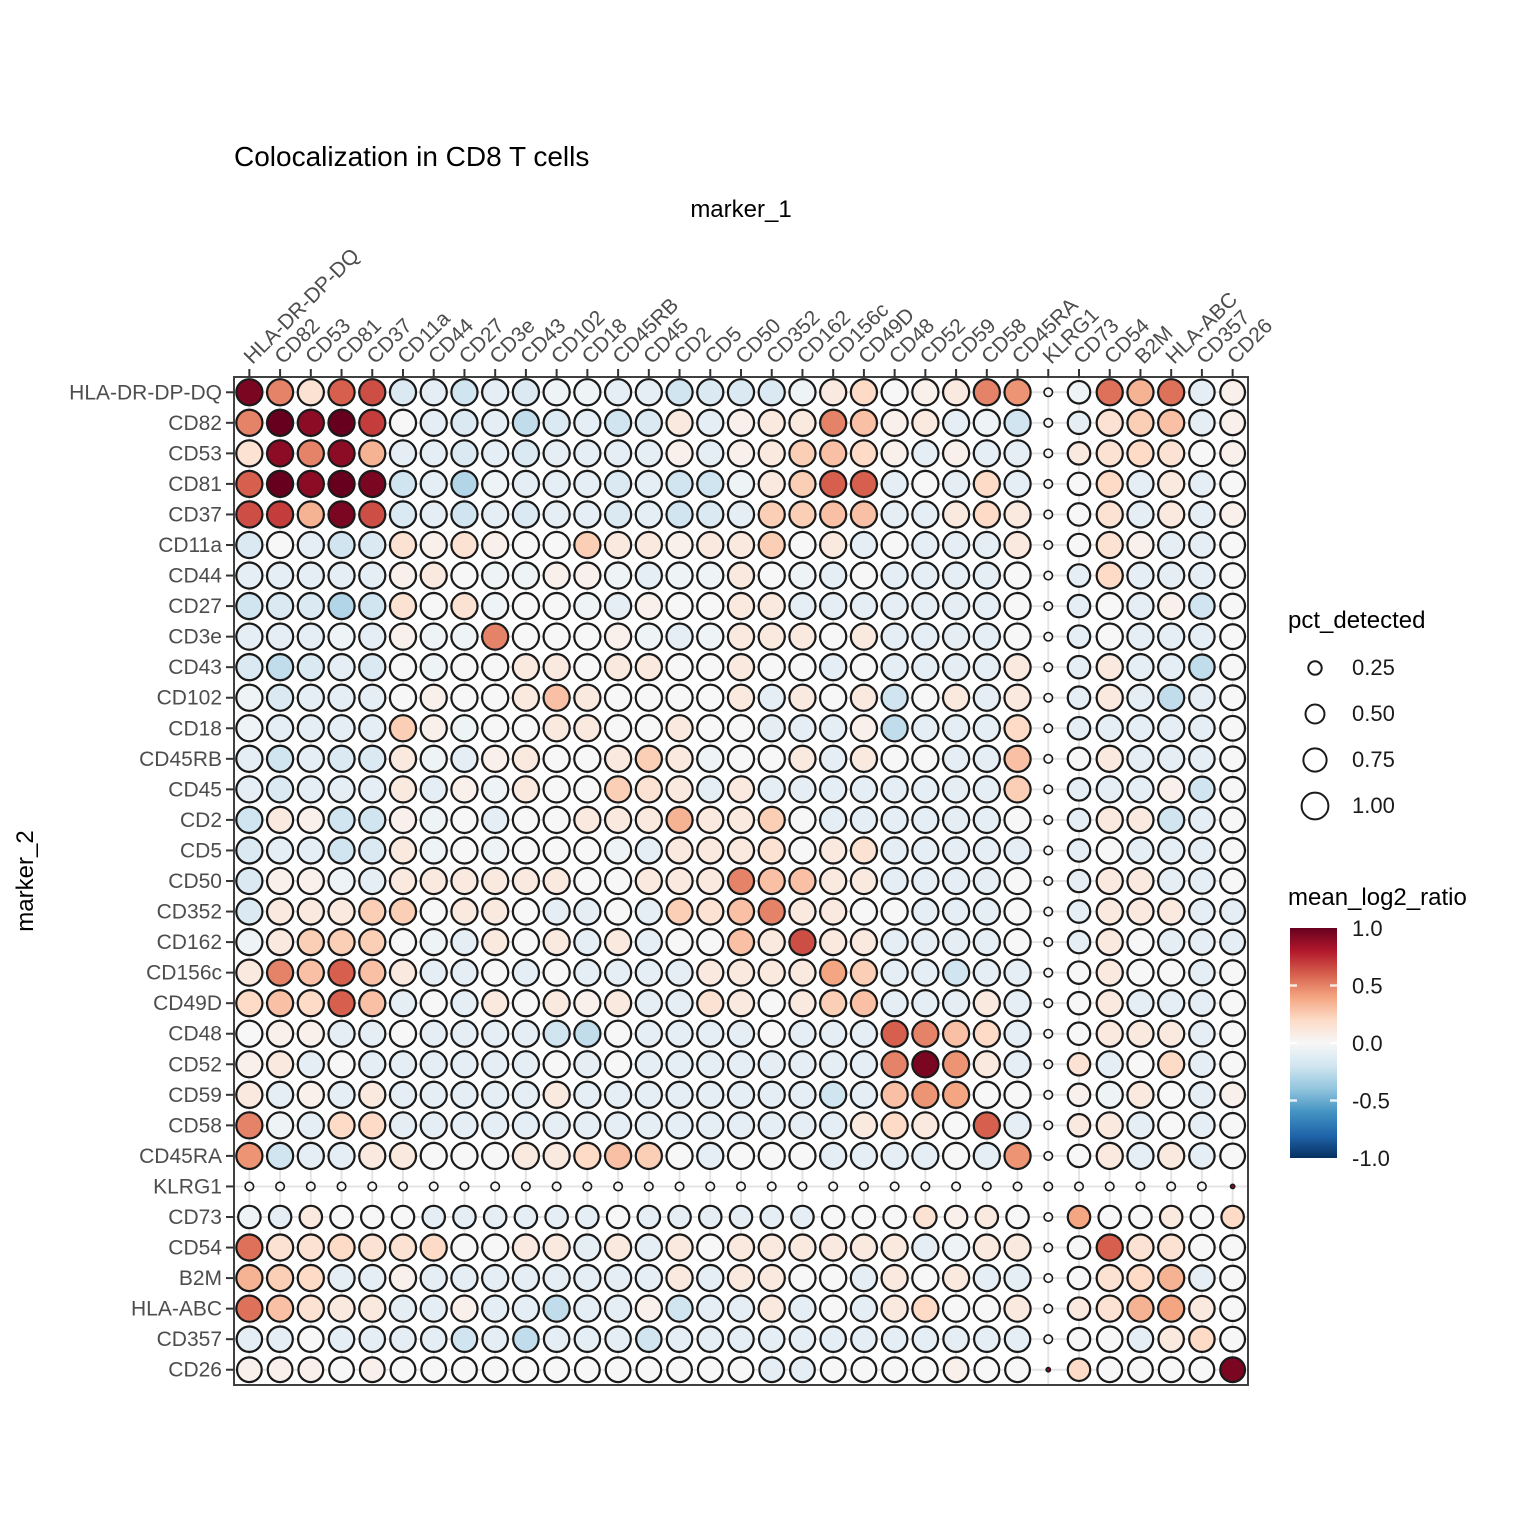 The image size is (1536, 1536). I want to click on dot-CD50-CD45RA, so click(1017, 881).